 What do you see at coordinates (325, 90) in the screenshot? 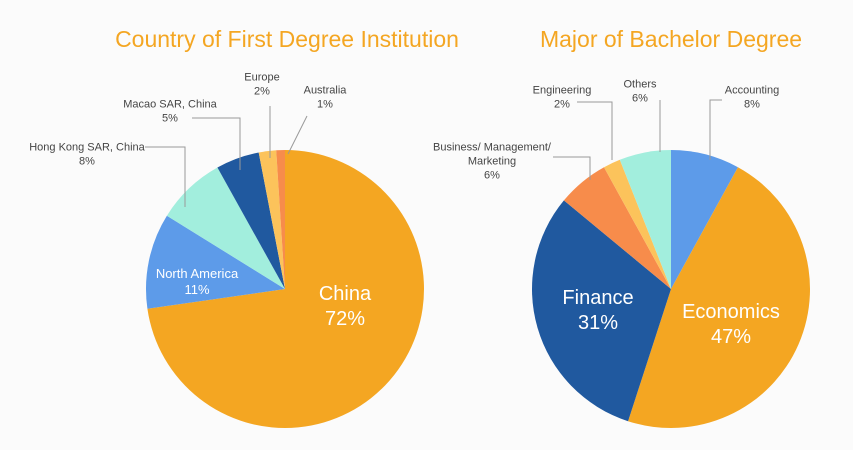
I see `category-label: Australia` at bounding box center [325, 90].